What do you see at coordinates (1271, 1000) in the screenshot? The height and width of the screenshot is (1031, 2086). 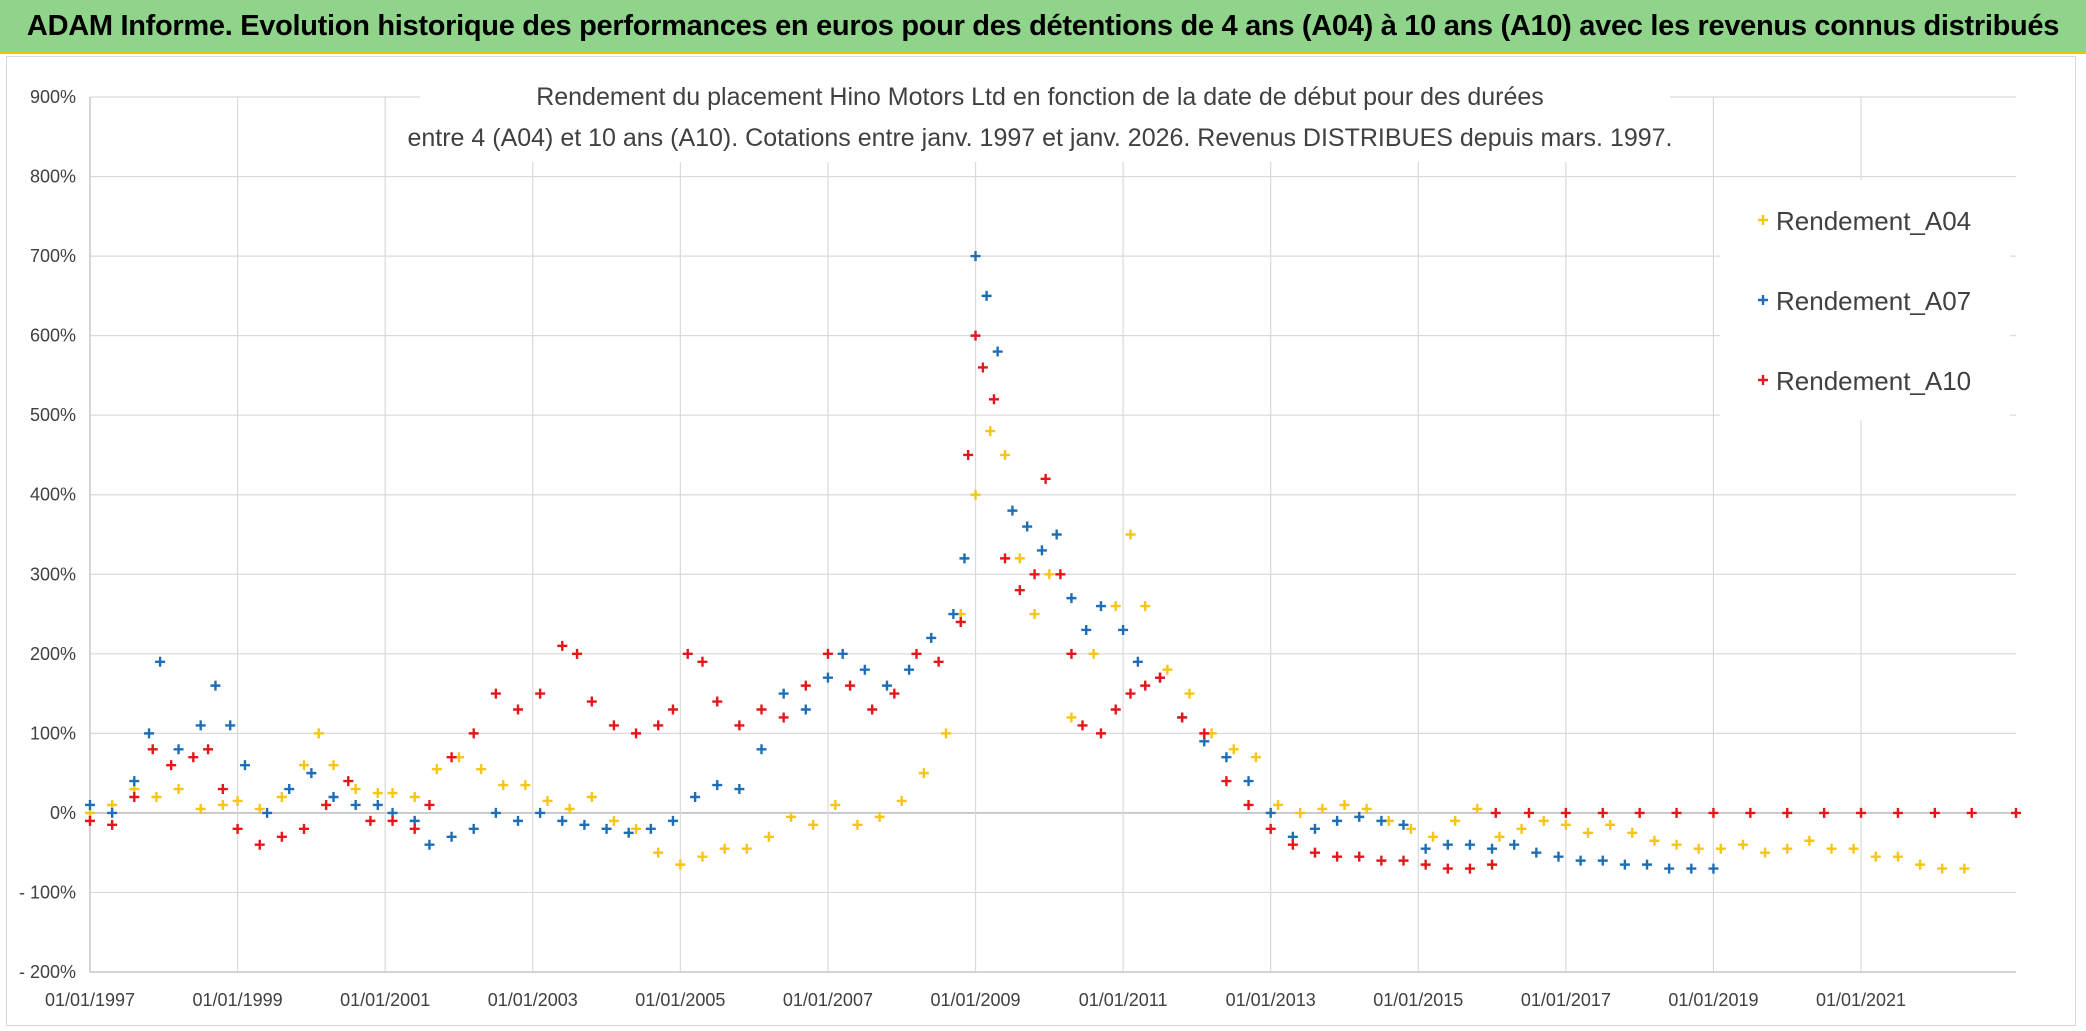 I see `x-tick-label: 01/01/2013` at bounding box center [1271, 1000].